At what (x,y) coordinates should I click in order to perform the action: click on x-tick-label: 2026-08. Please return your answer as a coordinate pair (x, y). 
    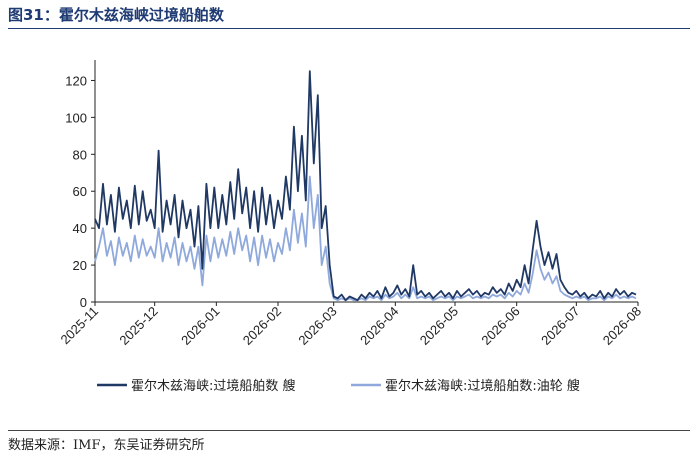
    Looking at the image, I should click on (622, 326).